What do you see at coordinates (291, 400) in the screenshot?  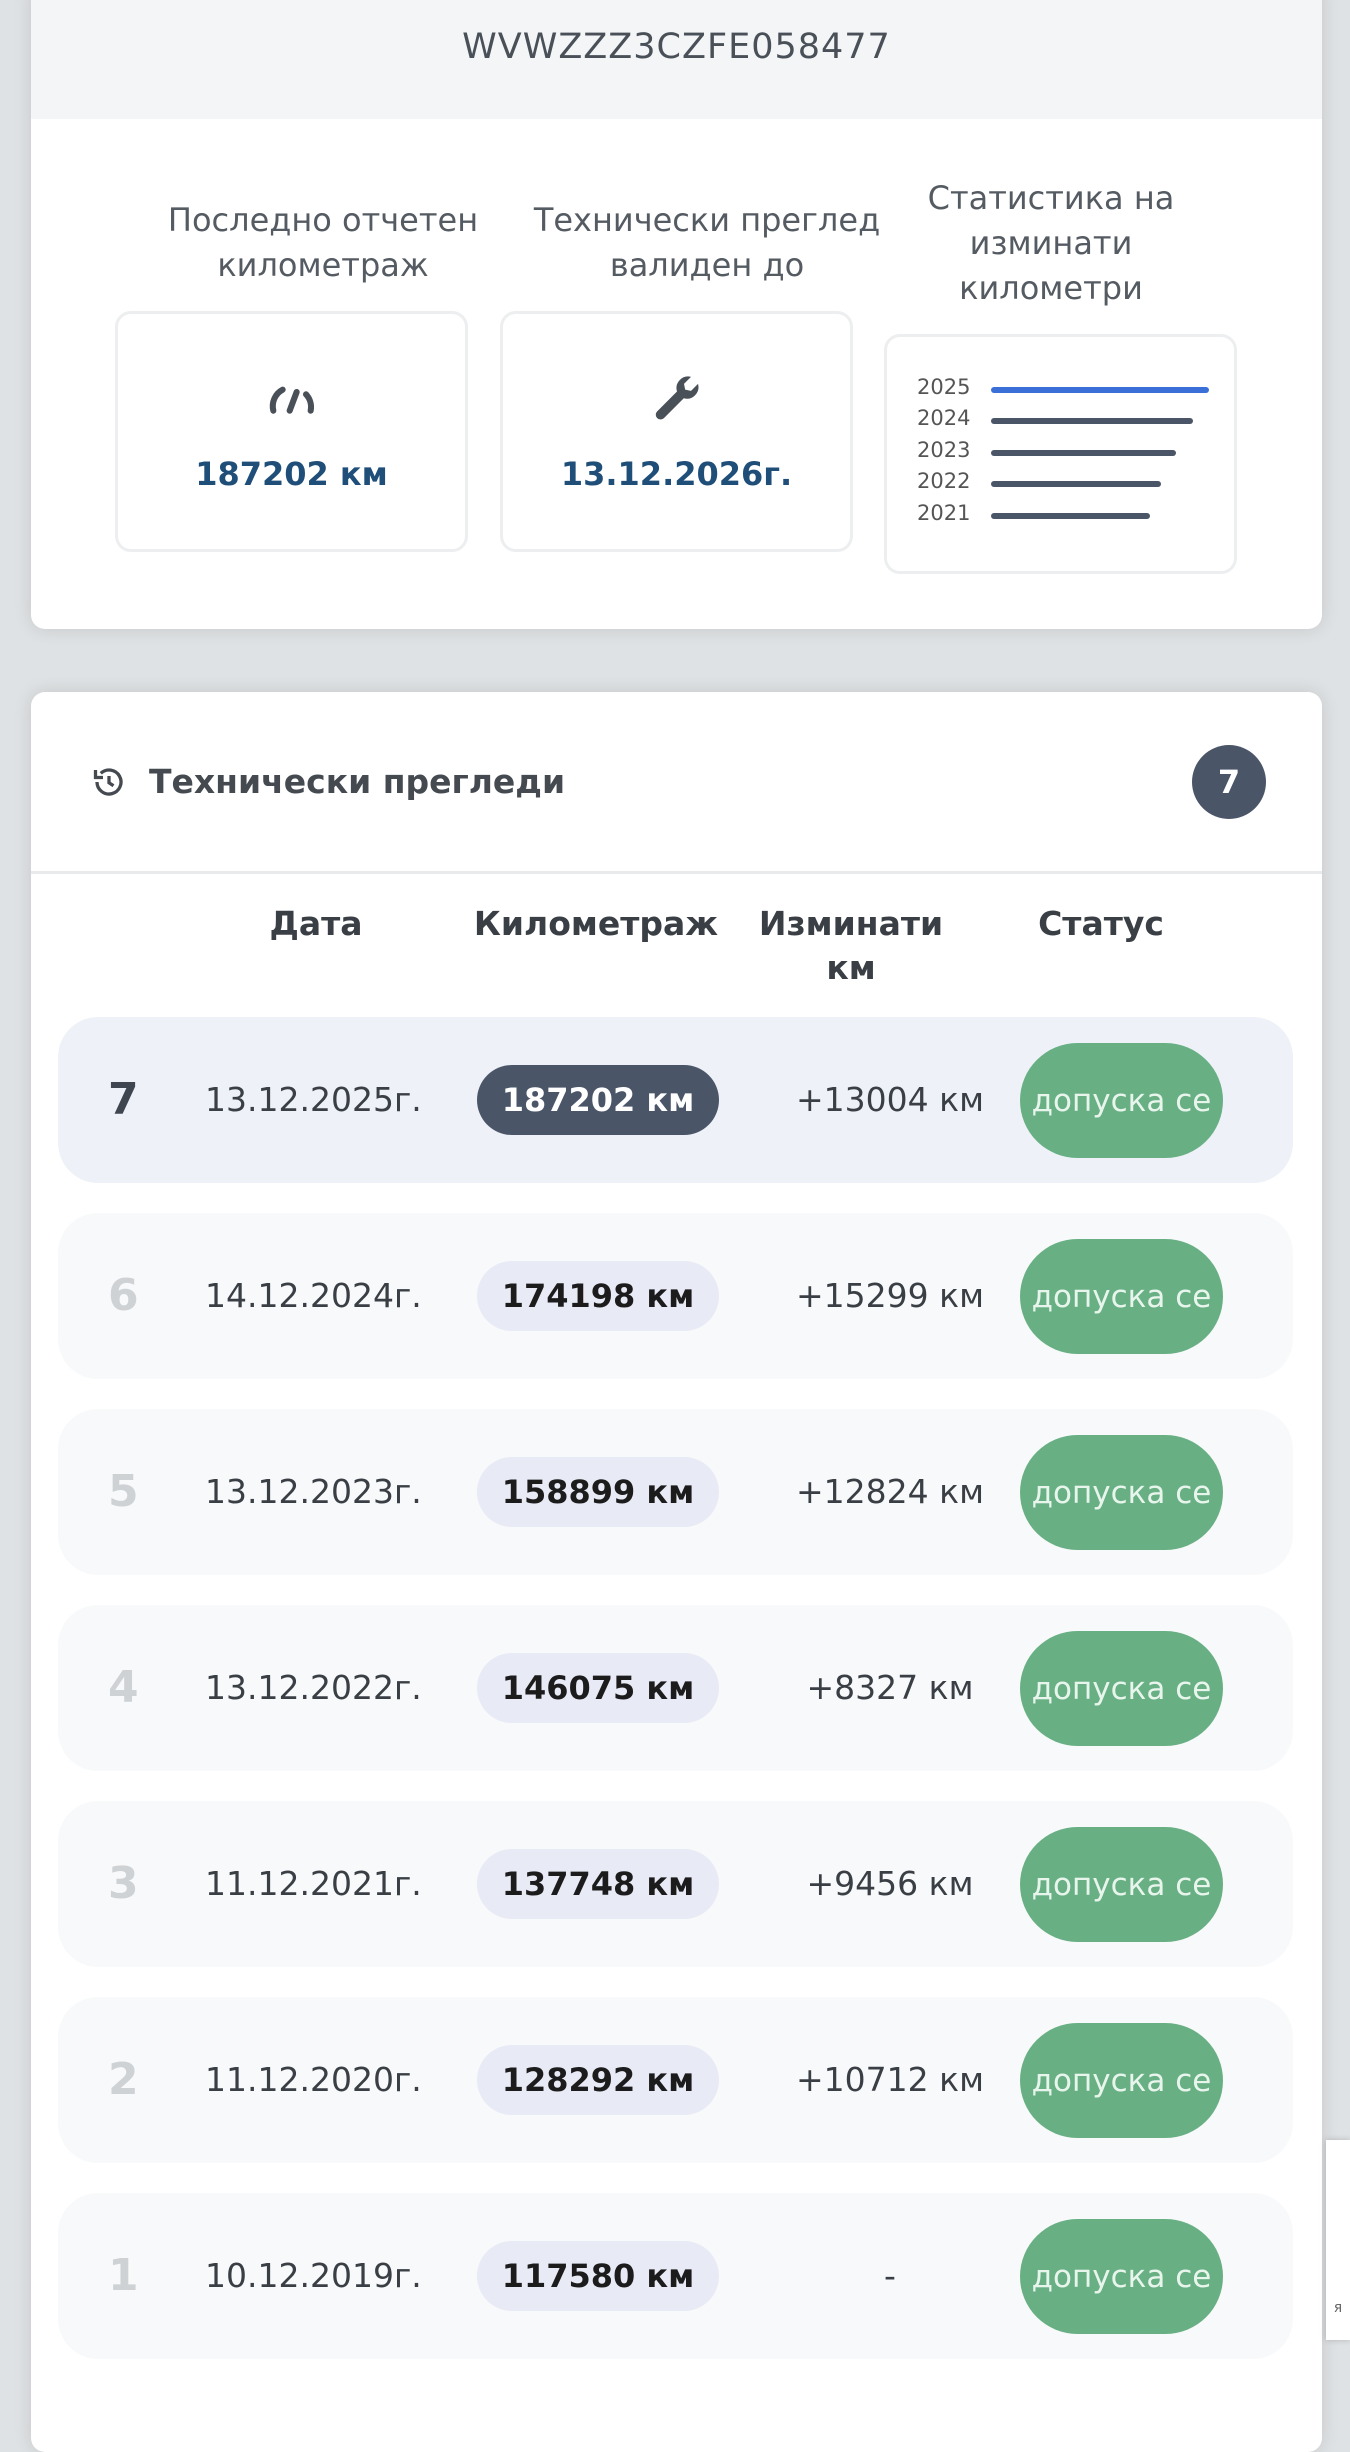 I see `speedometer-icon` at bounding box center [291, 400].